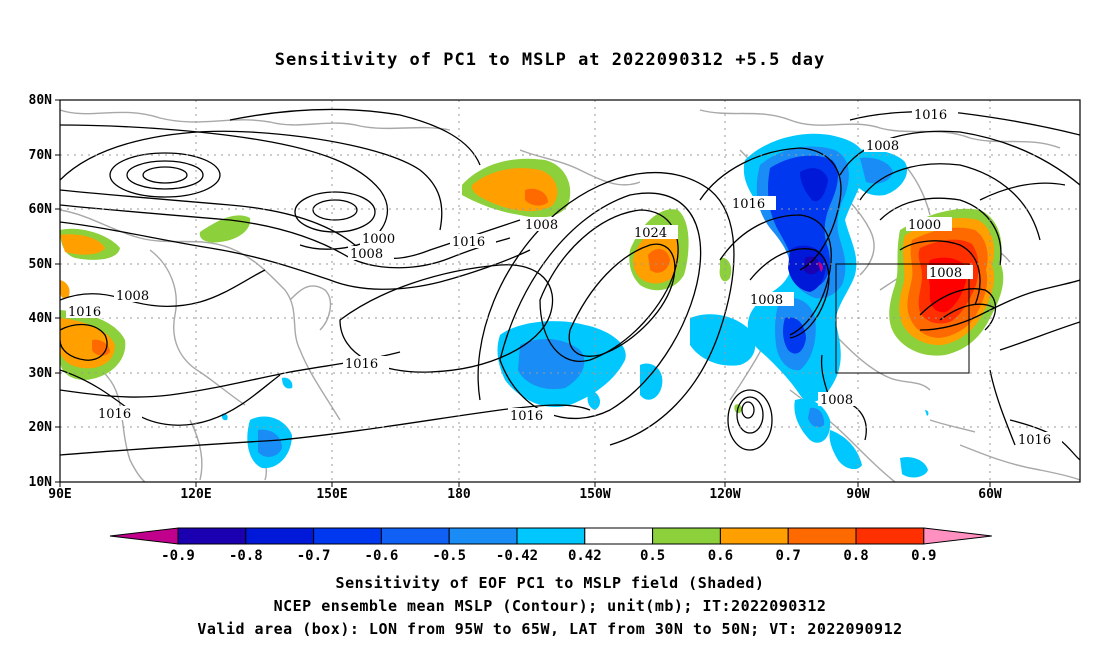  Describe the element at coordinates (41, 100) in the screenshot. I see `lat-label: 80N` at that location.